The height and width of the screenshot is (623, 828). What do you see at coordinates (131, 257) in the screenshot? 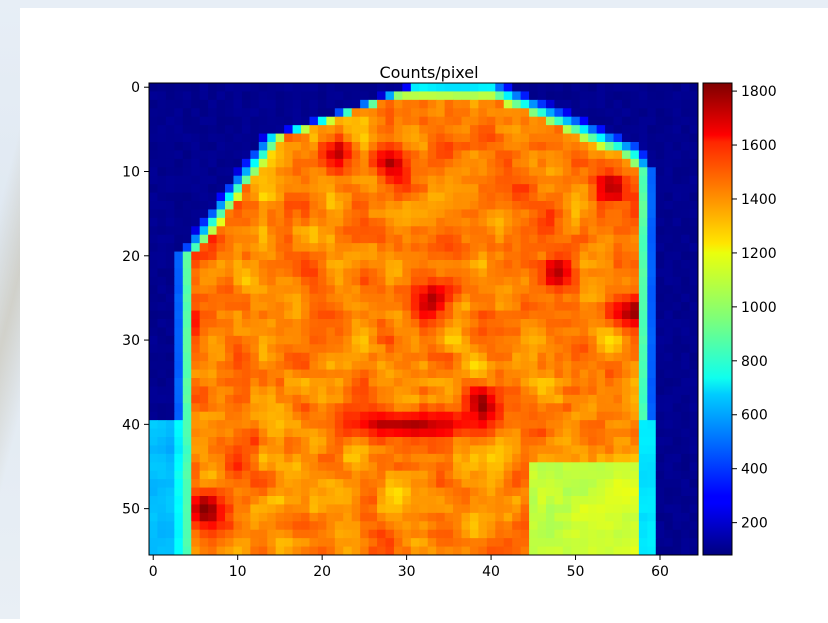
I see `y-tick-label: 20` at bounding box center [131, 257].